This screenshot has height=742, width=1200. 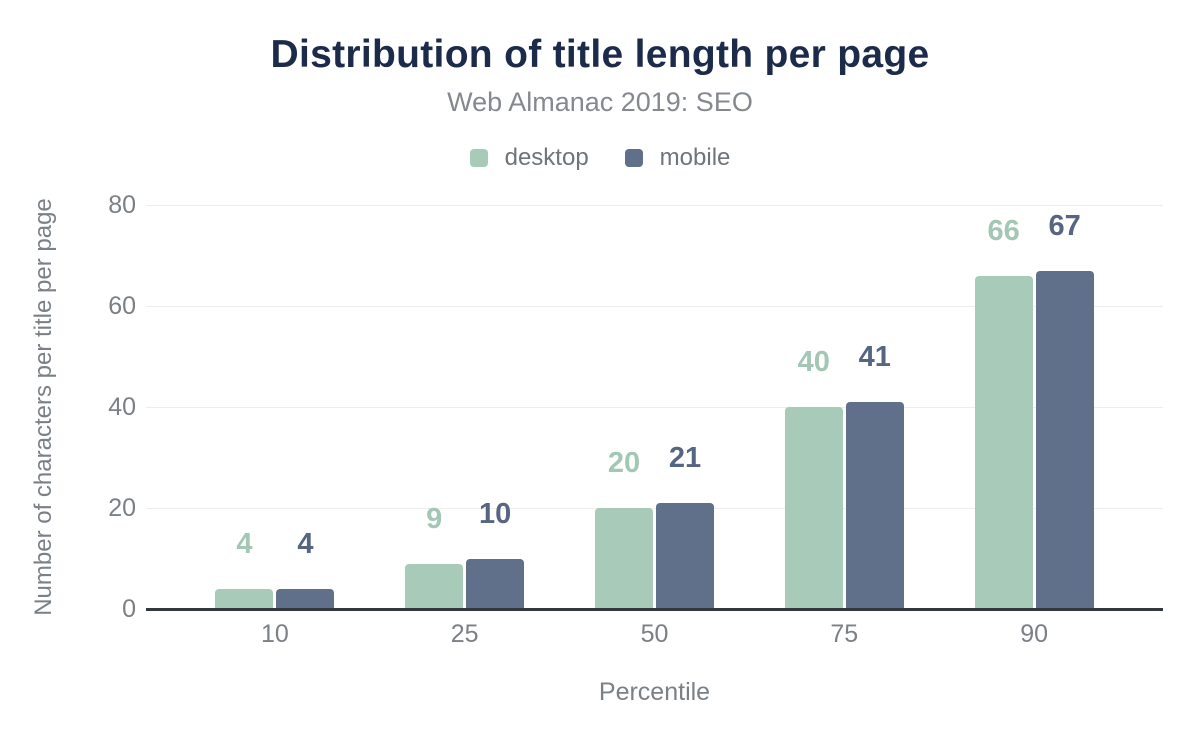 I want to click on y-tick-label: 40, so click(x=122, y=407).